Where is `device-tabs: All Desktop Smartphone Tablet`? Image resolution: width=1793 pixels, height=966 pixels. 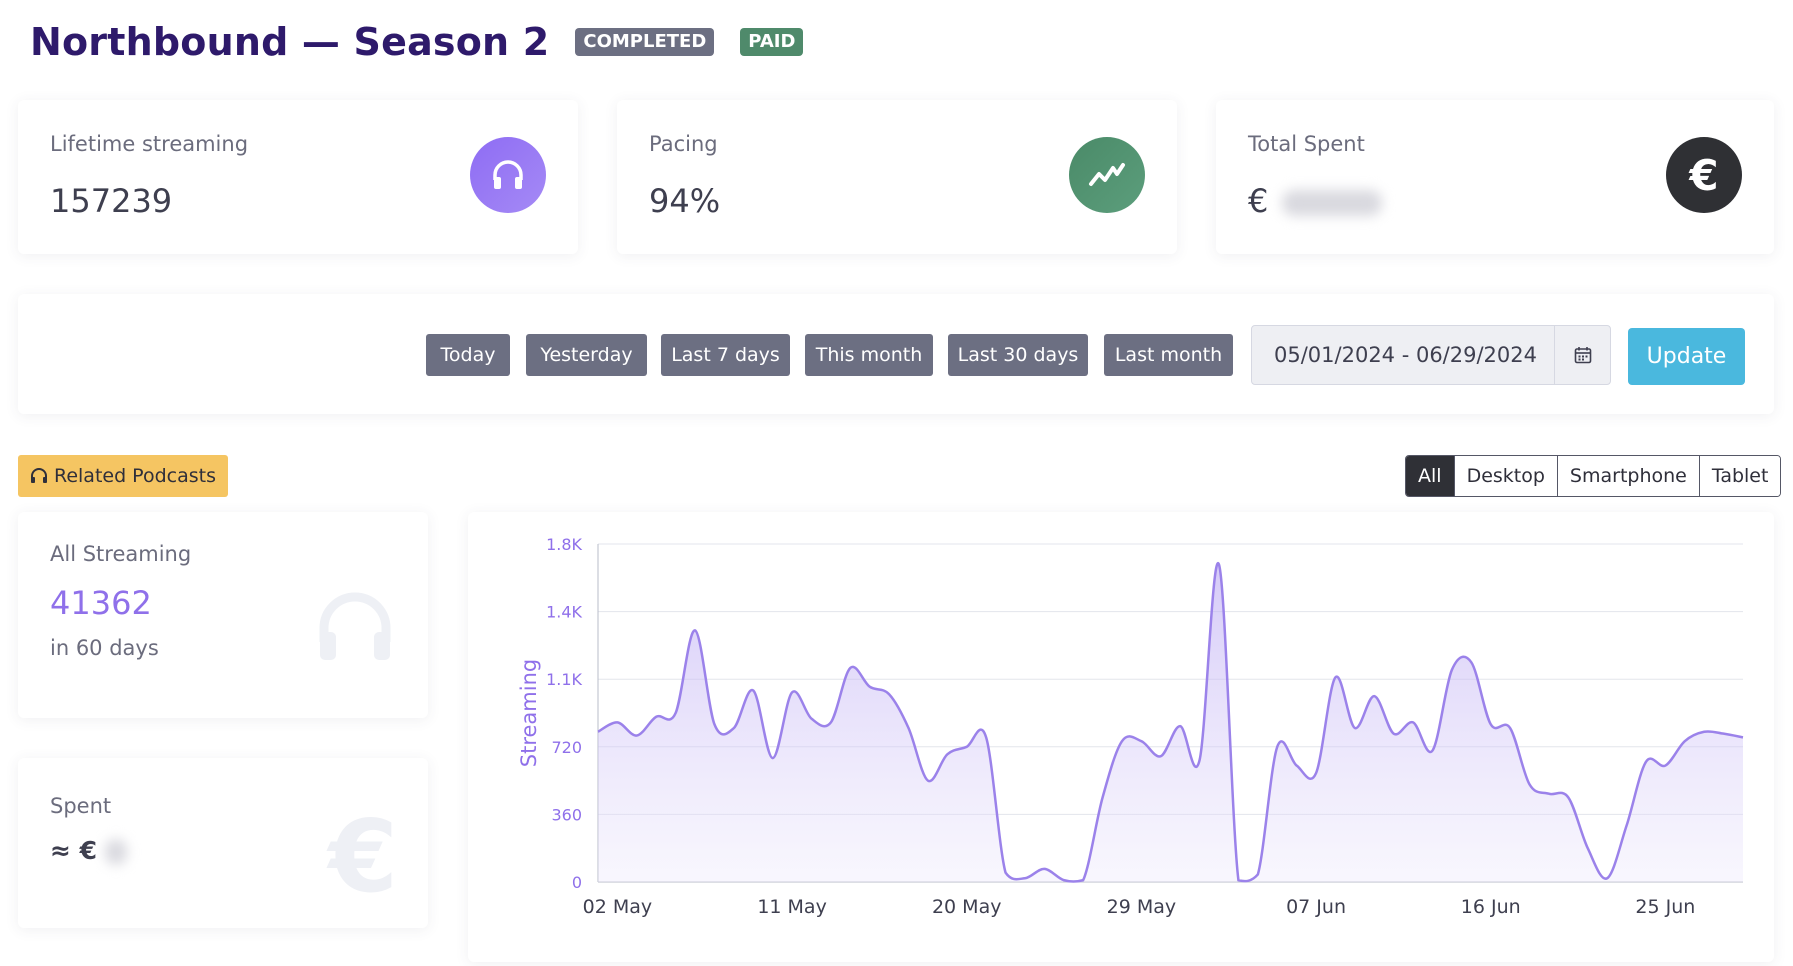
device-tabs: All Desktop Smartphone Tablet is located at coordinates (1593, 476).